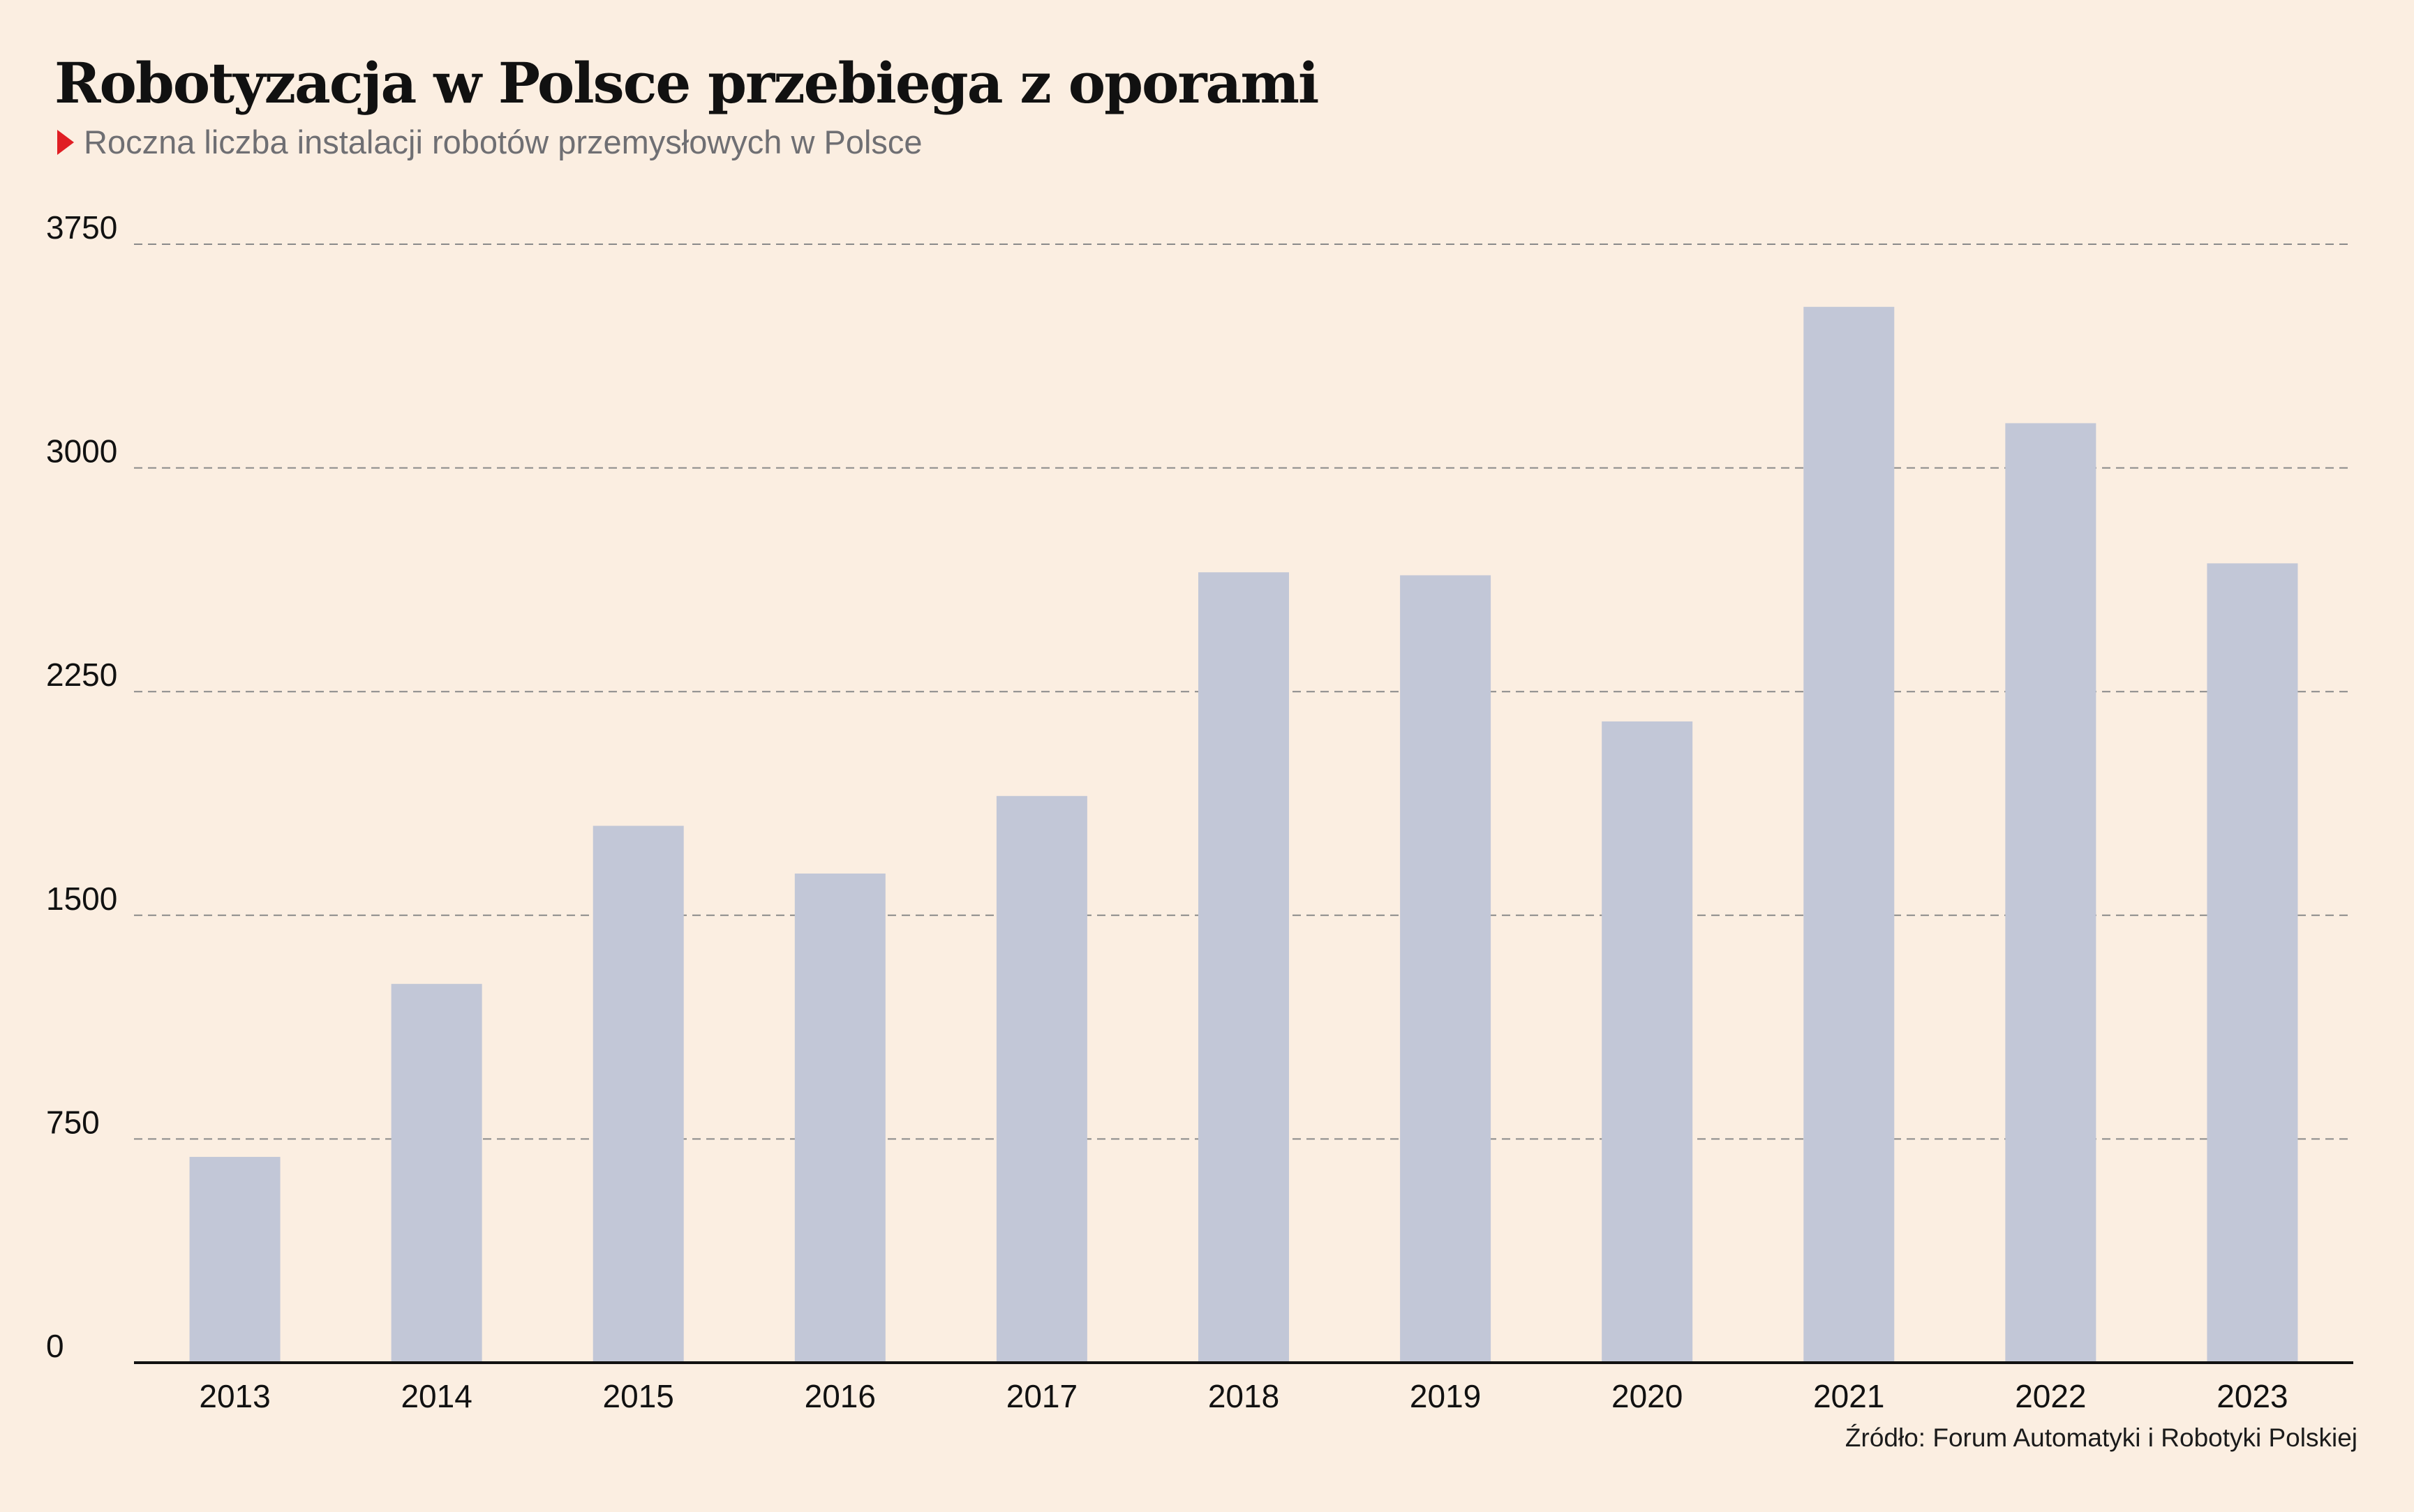 The width and height of the screenshot is (2414, 1512). Describe the element at coordinates (73, 1122) in the screenshot. I see `y-tick-label: 750` at that location.